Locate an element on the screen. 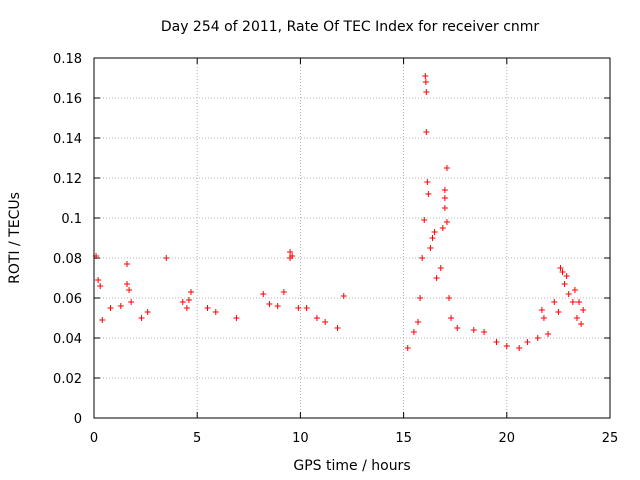  y-tick-label: 0.18 is located at coordinates (67, 59).